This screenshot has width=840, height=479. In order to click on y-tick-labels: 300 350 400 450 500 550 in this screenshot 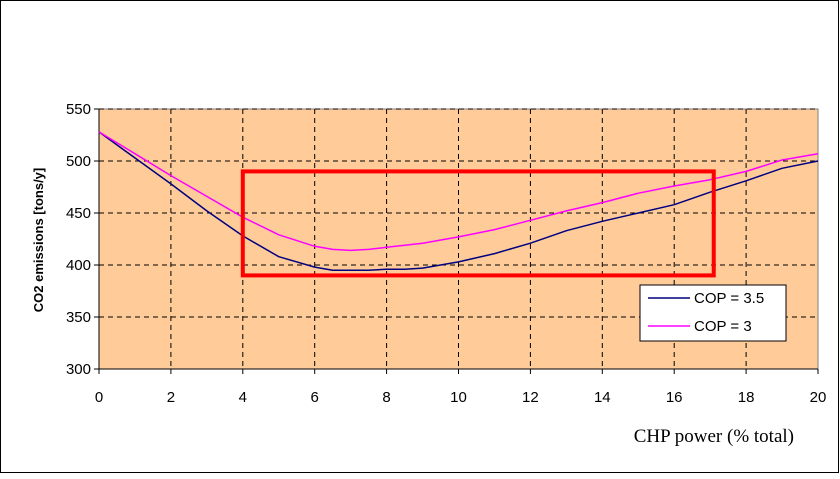, I will do `click(78, 239)`.